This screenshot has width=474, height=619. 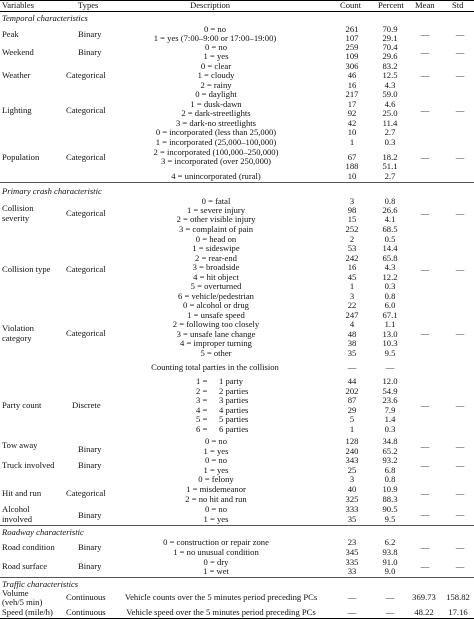 What do you see at coordinates (22, 602) in the screenshot?
I see `var-volume-2: (veh/5 min)` at bounding box center [22, 602].